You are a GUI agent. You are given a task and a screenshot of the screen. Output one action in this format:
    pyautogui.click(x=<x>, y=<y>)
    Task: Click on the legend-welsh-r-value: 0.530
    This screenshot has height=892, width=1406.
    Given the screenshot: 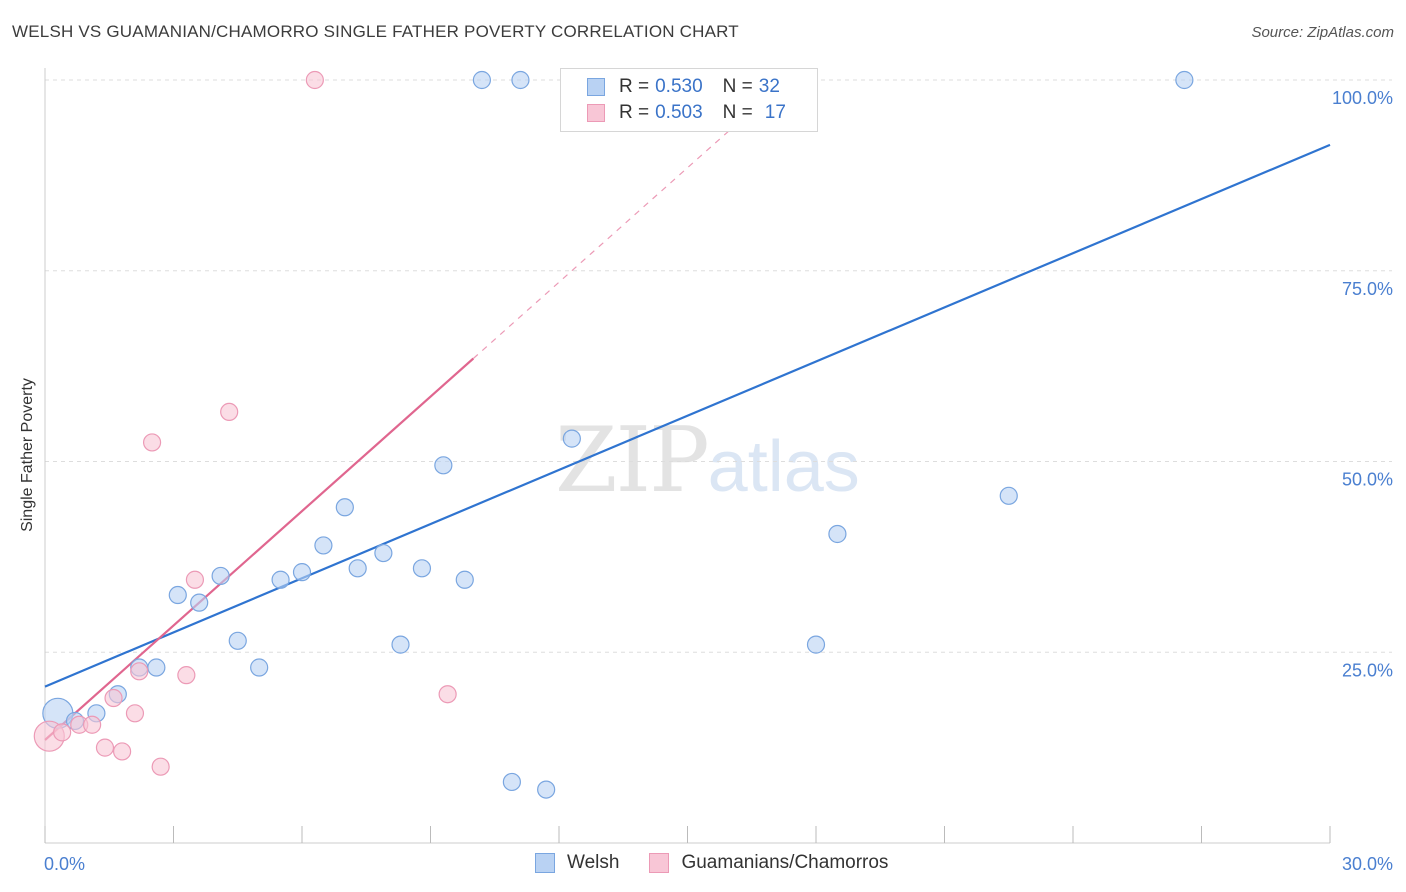 What is the action you would take?
    pyautogui.click(x=679, y=86)
    